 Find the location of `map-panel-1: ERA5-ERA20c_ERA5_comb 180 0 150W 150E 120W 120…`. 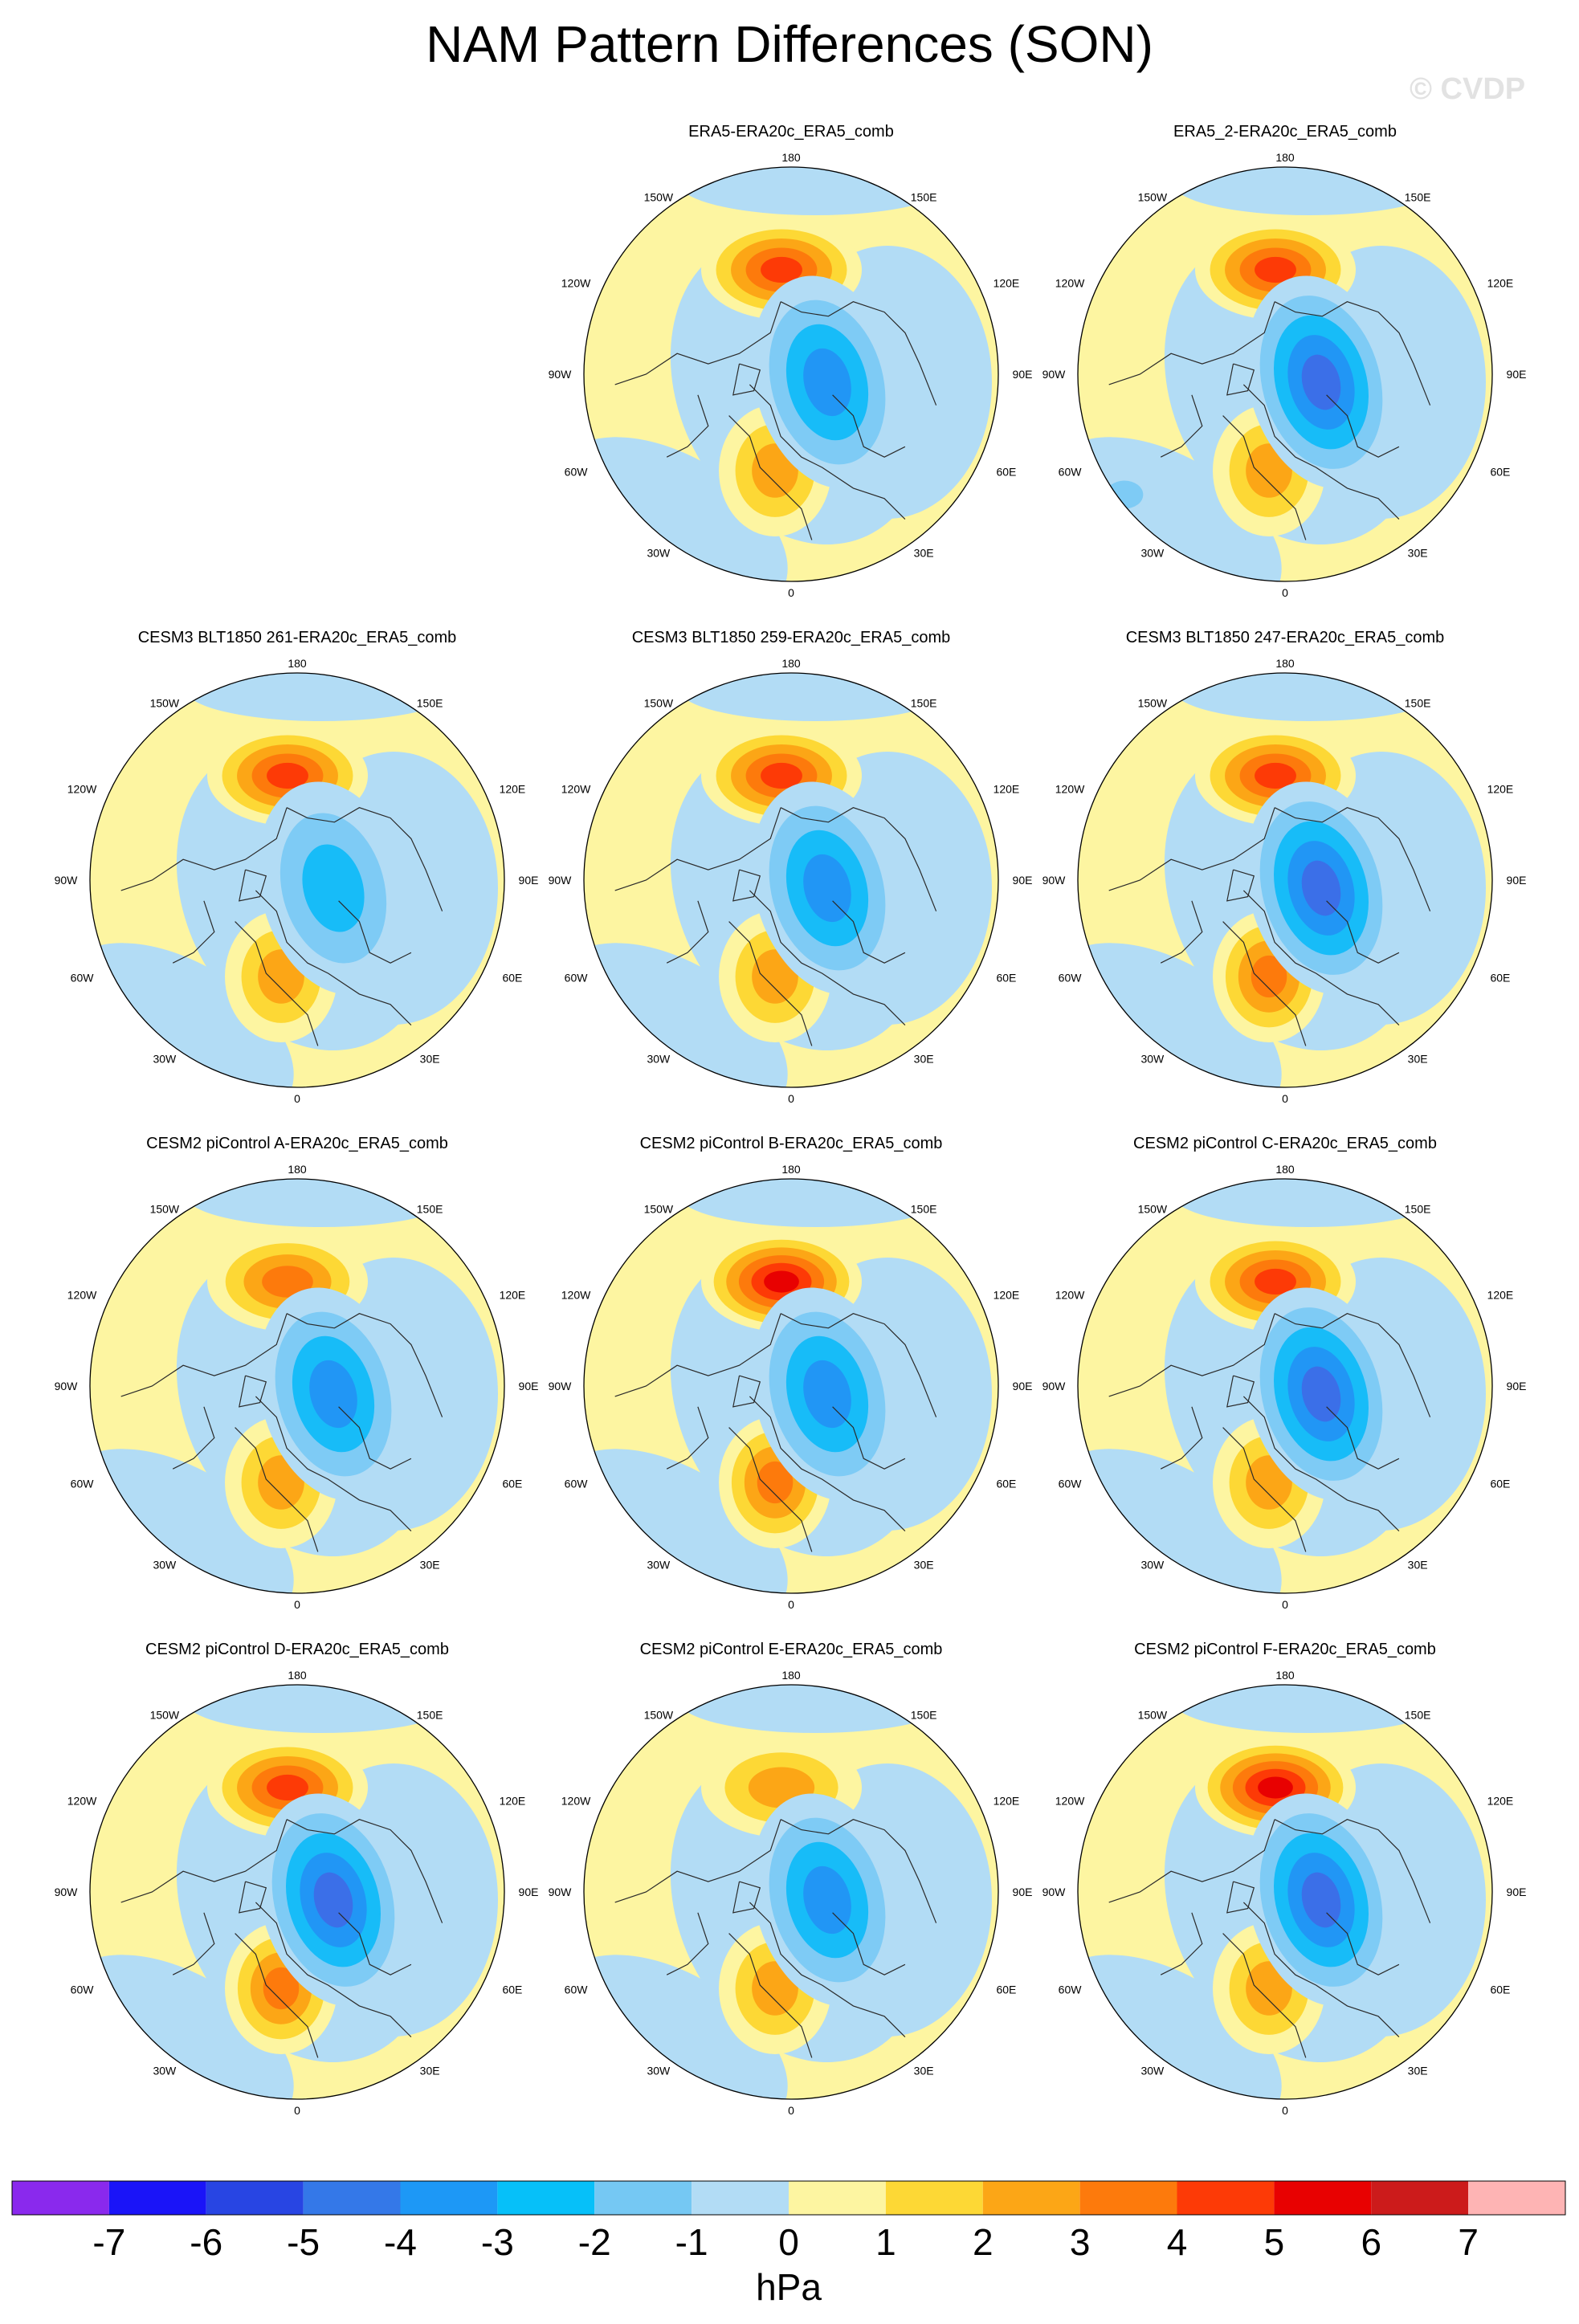

map-panel-1: ERA5-ERA20c_ERA5_comb 180 0 150W 150E 120W 120… is located at coordinates (791, 361).